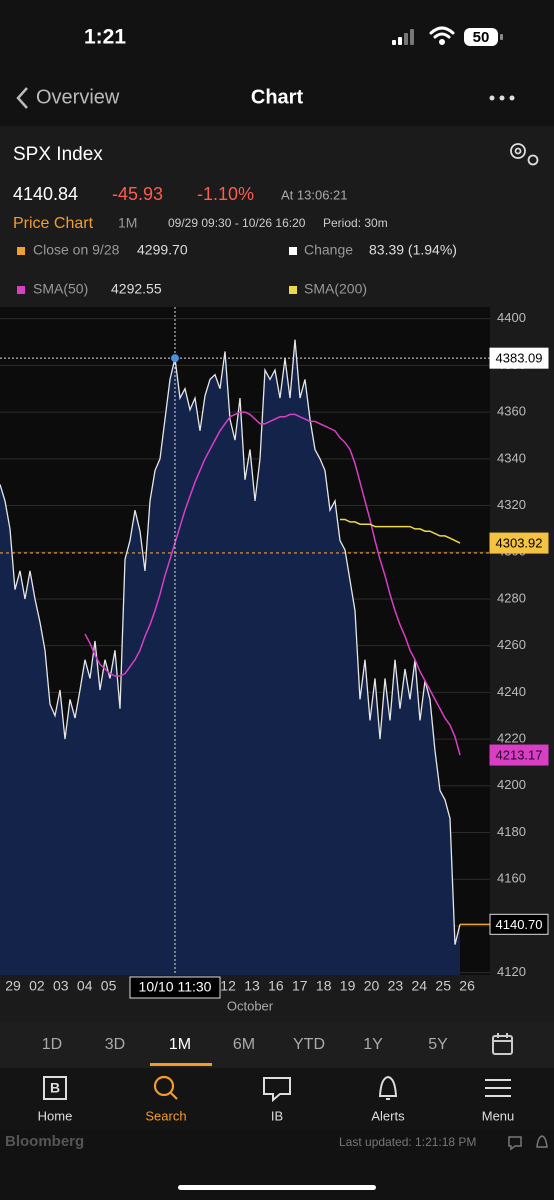 This screenshot has width=554, height=1200. I want to click on y-tick-label: 4340, so click(511, 457).